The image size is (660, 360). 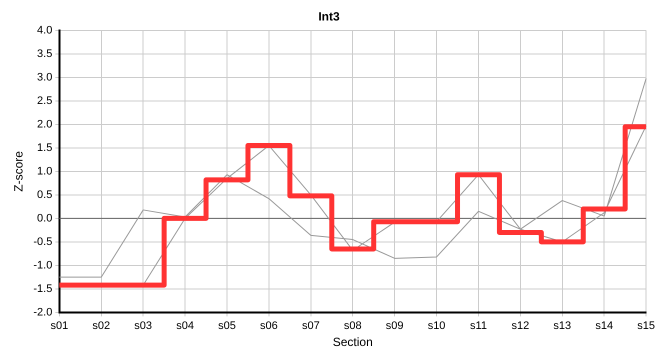 What do you see at coordinates (562, 326) in the screenshot?
I see `x-tick-label: s13` at bounding box center [562, 326].